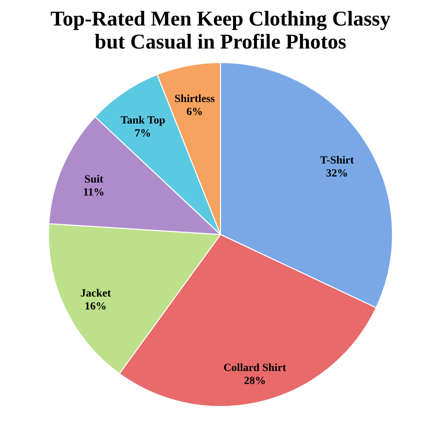  I want to click on slice-label: Suit, so click(94, 180).